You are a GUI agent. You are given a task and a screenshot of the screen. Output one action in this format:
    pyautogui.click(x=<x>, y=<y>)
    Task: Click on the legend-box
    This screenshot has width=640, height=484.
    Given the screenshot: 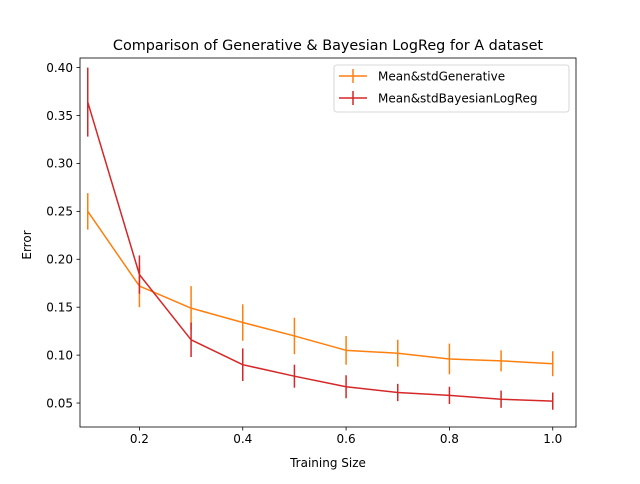 What is the action you would take?
    pyautogui.click(x=451, y=88)
    